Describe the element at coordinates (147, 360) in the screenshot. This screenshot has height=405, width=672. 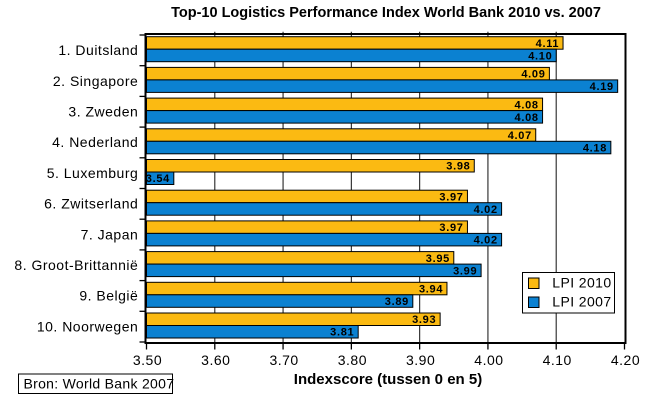
I see `svg-text: 3.50` at that location.